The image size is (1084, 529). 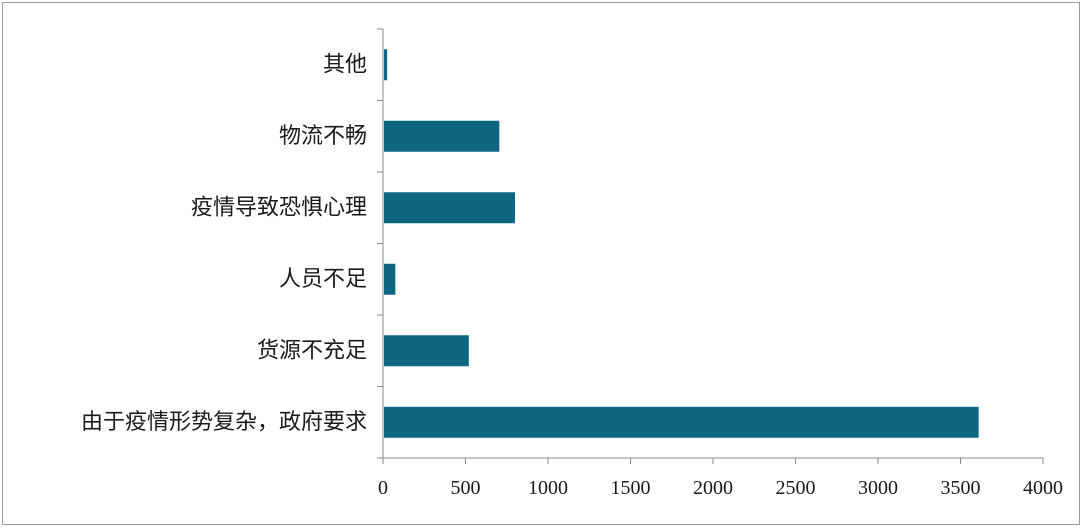 What do you see at coordinates (224, 422) in the screenshot?
I see `category-label: 由于疫情形势复杂，政府要求` at bounding box center [224, 422].